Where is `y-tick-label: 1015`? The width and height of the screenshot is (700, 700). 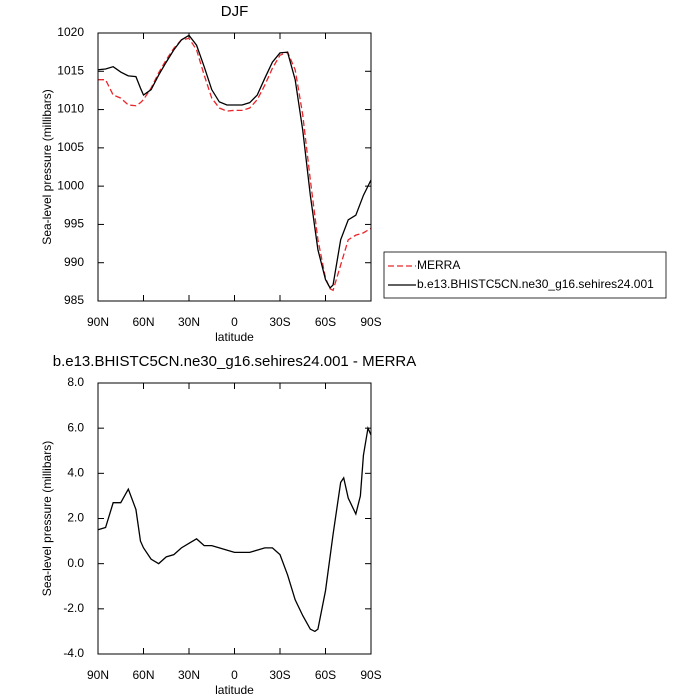
y-tick-label: 1015 is located at coordinates (70, 70).